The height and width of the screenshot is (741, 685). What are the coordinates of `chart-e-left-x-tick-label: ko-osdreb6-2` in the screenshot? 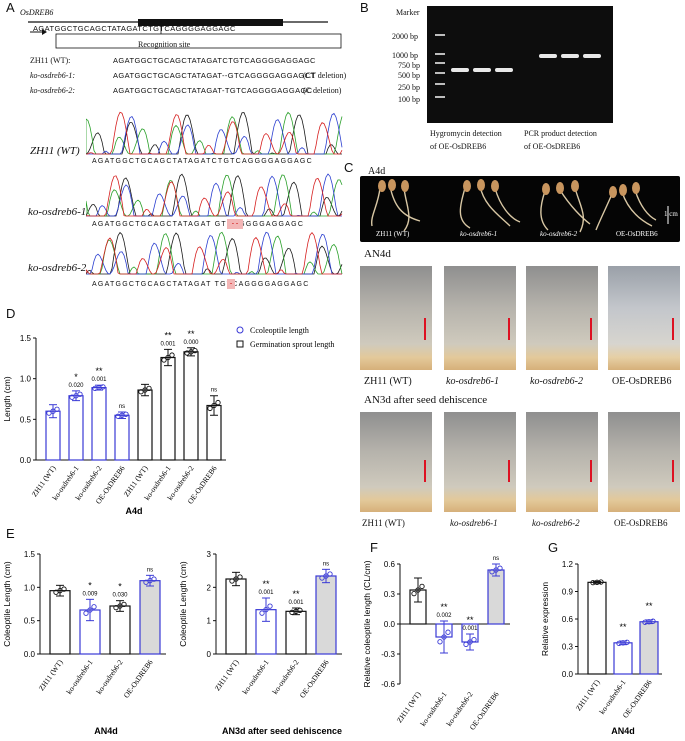 It's located at (109, 677).